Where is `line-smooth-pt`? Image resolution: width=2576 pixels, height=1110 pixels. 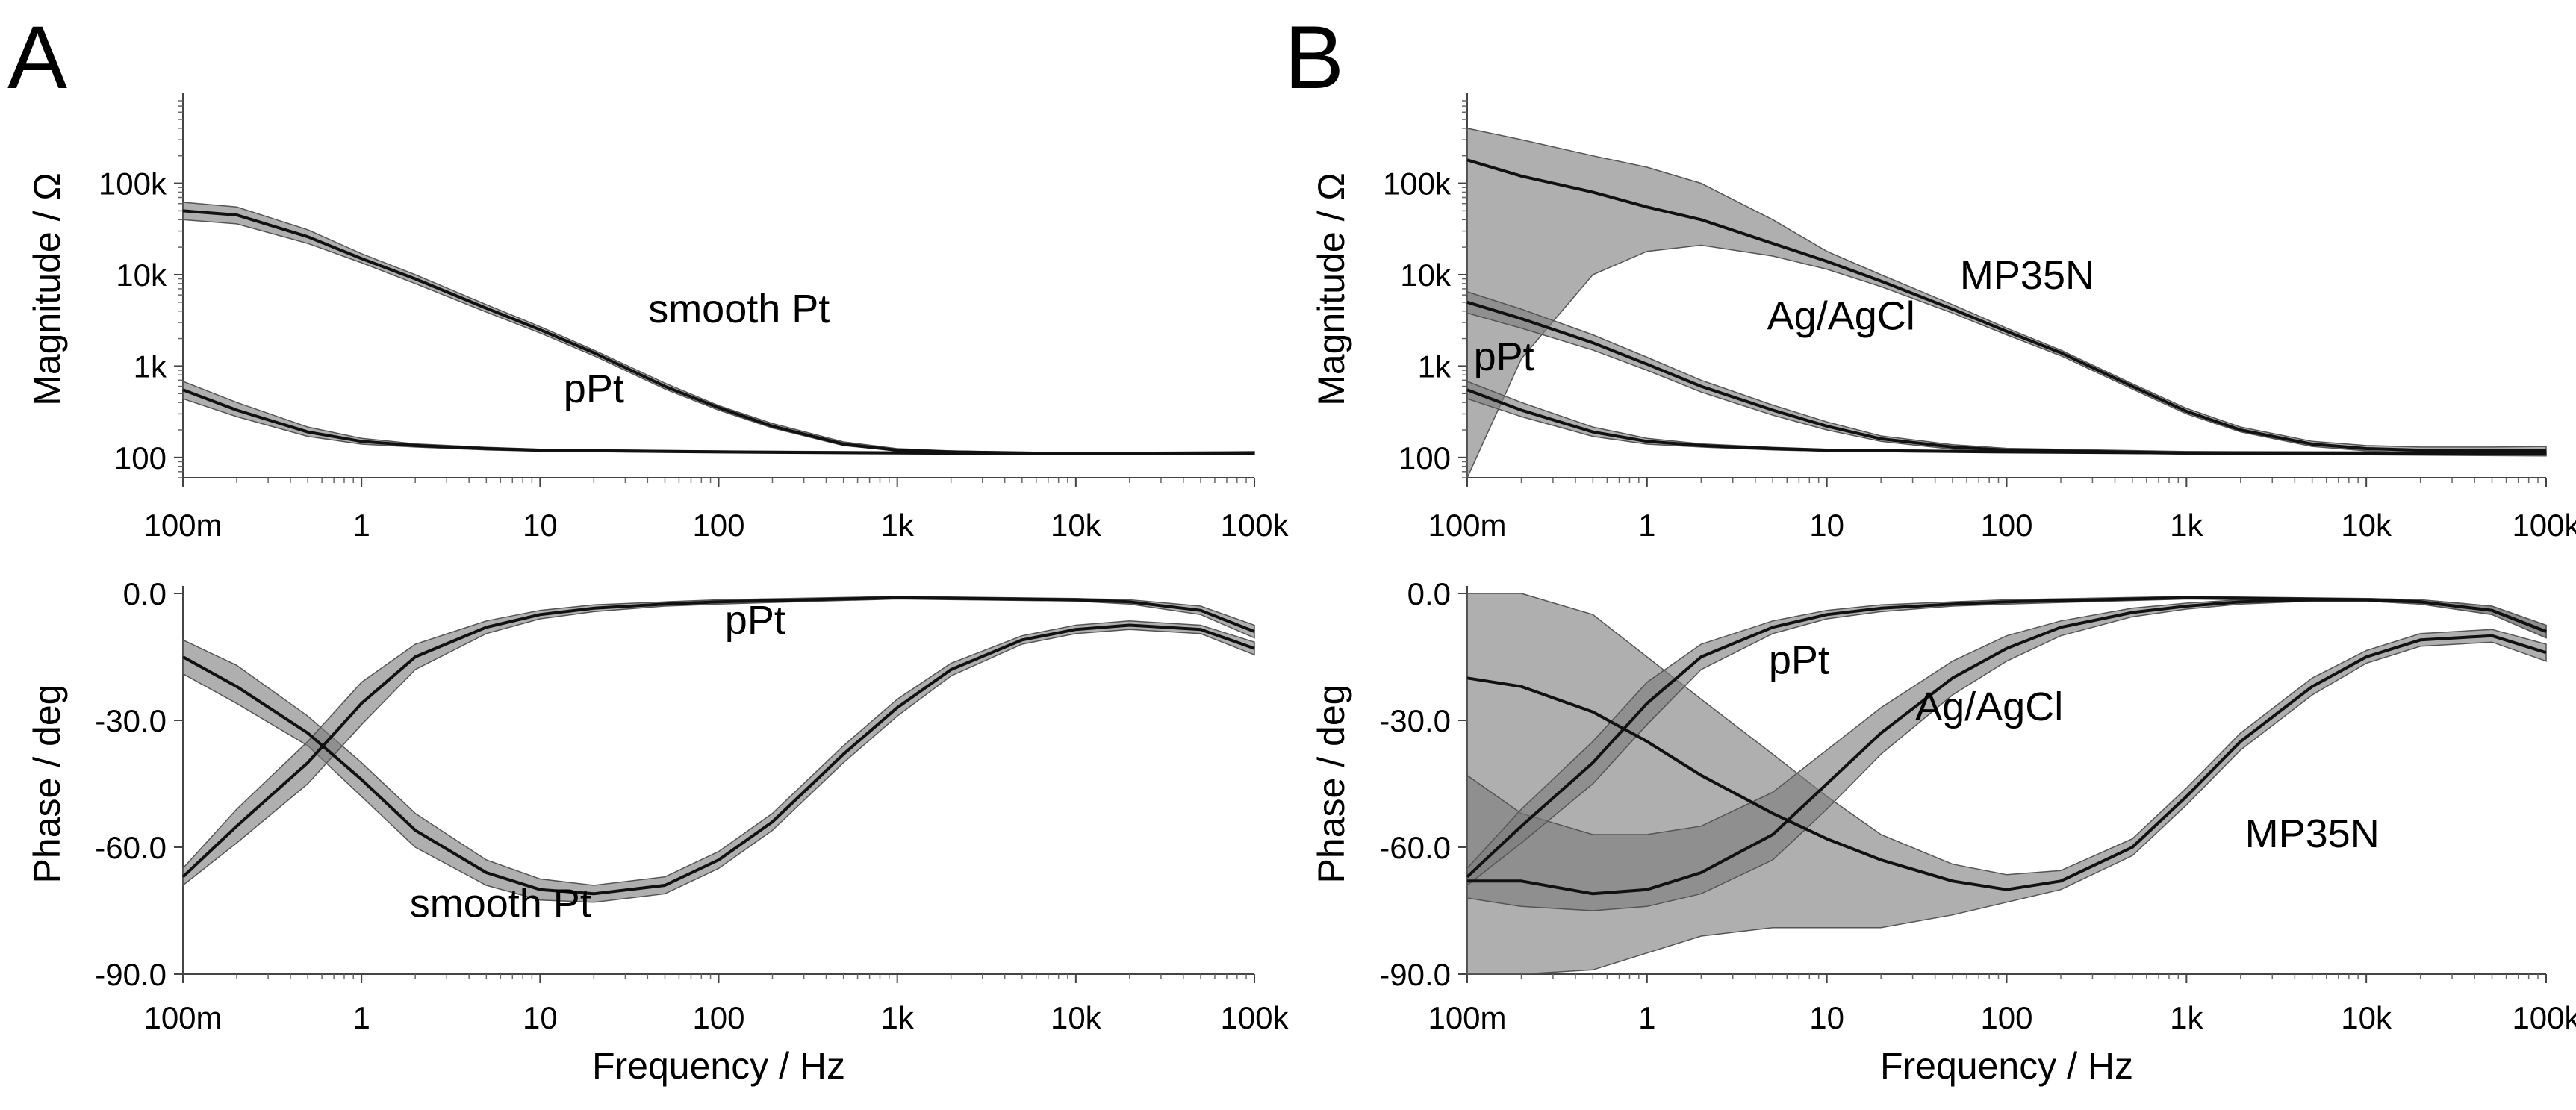 line-smooth-pt is located at coordinates (718, 760).